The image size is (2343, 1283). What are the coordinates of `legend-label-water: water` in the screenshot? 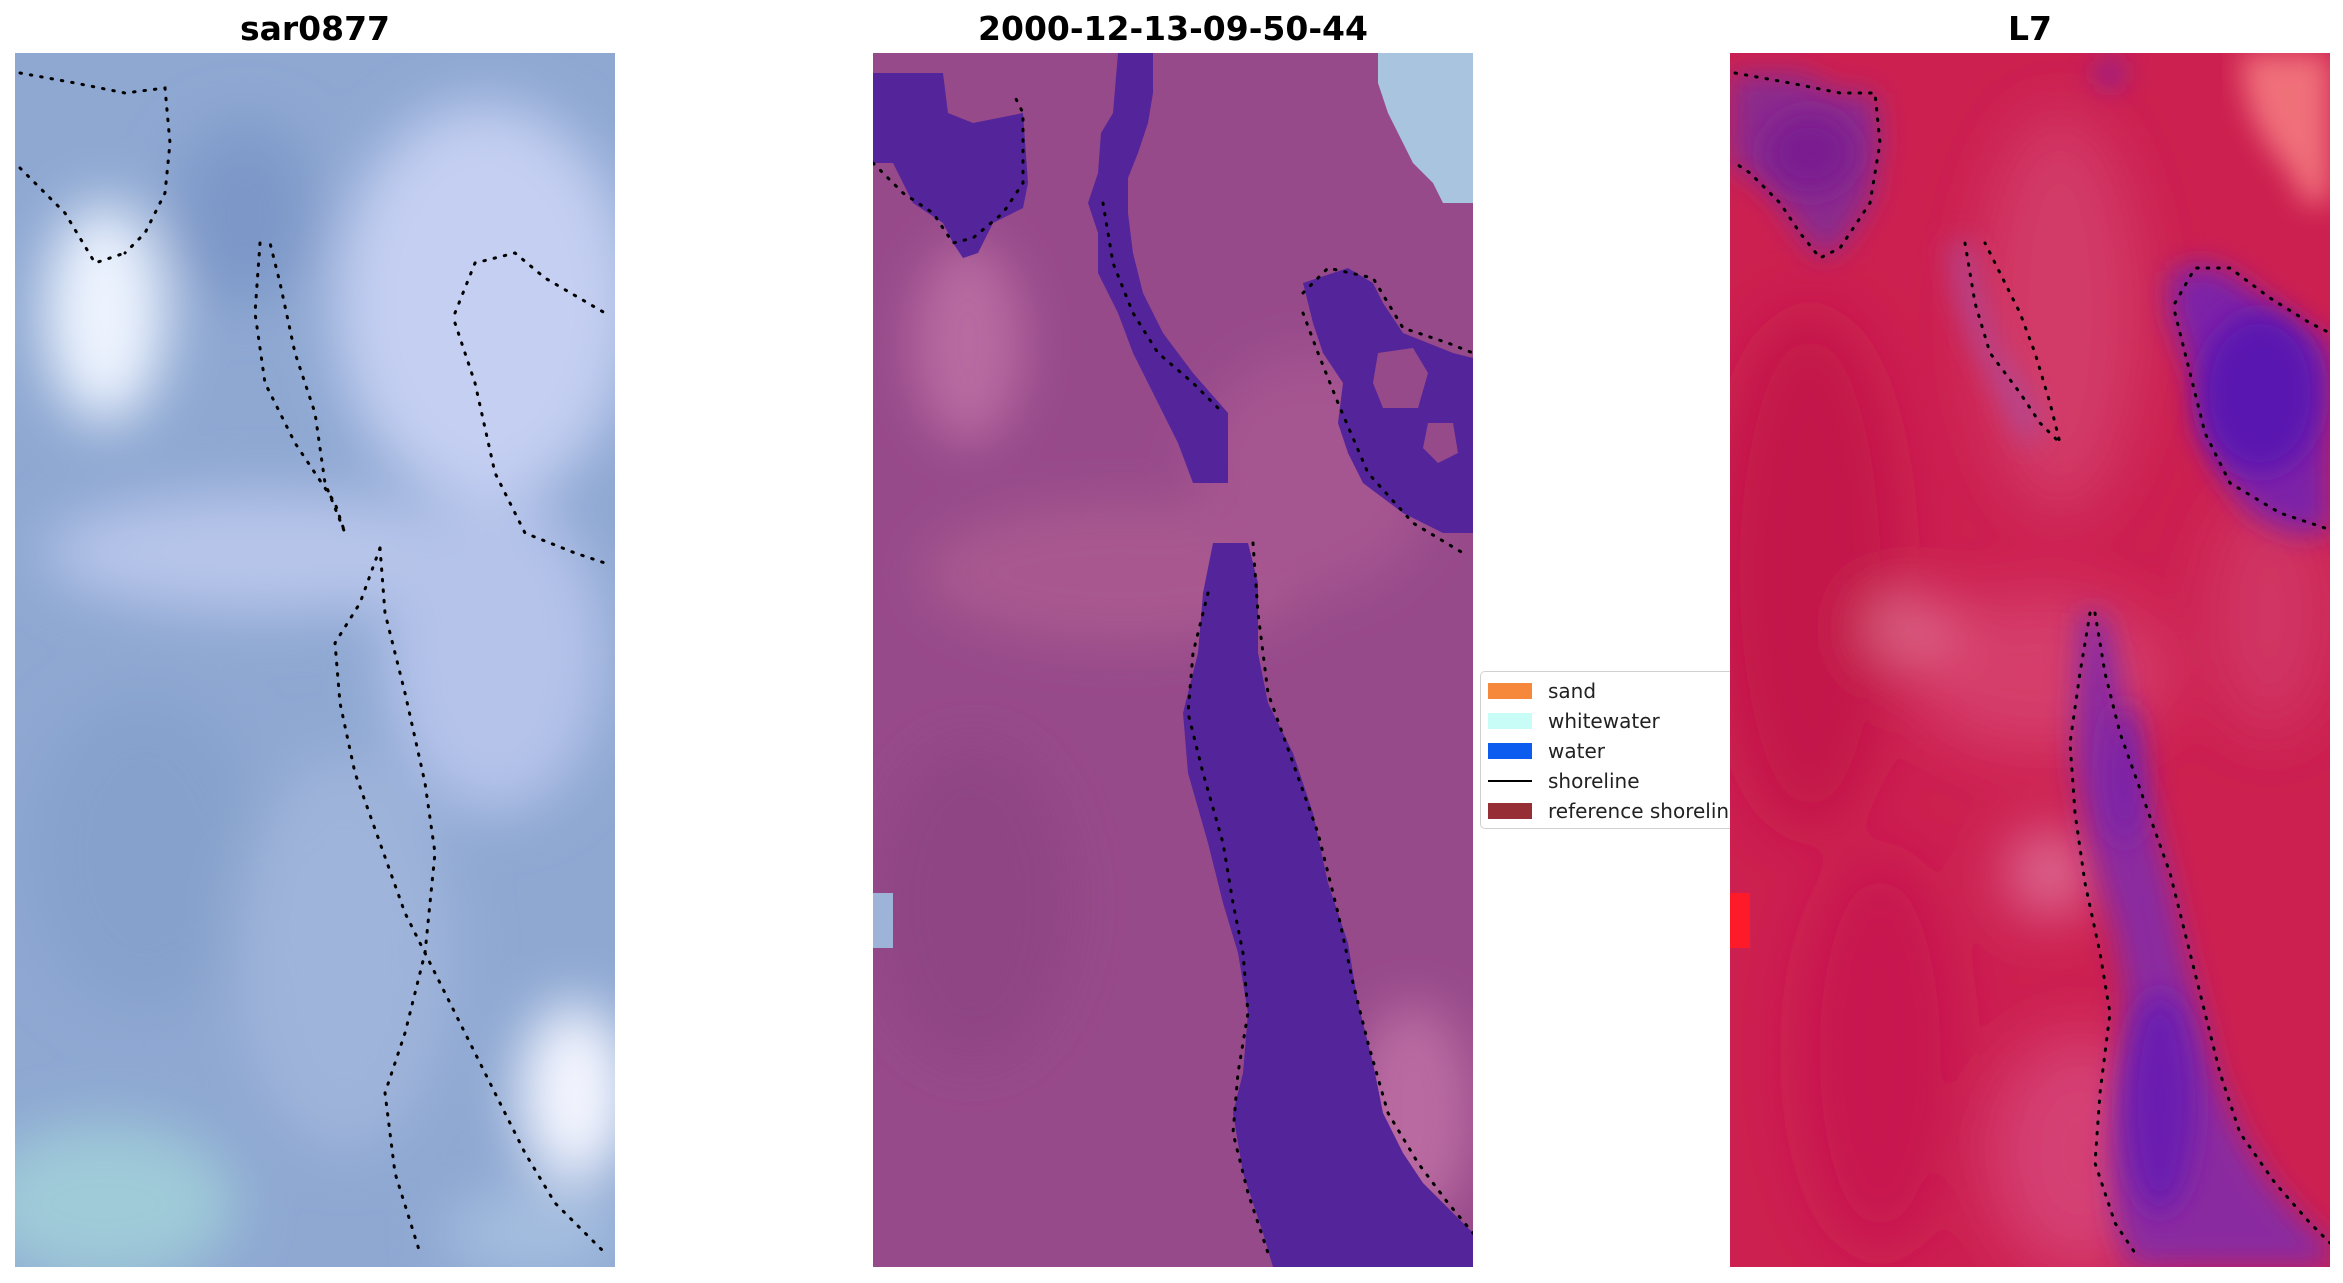 It's located at (1576, 751).